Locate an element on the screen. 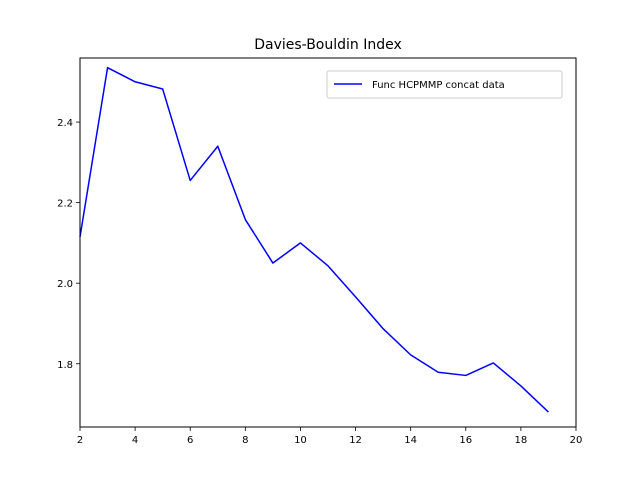 The width and height of the screenshot is (640, 480). legend: Func HCPMMP concat data is located at coordinates (444, 84).